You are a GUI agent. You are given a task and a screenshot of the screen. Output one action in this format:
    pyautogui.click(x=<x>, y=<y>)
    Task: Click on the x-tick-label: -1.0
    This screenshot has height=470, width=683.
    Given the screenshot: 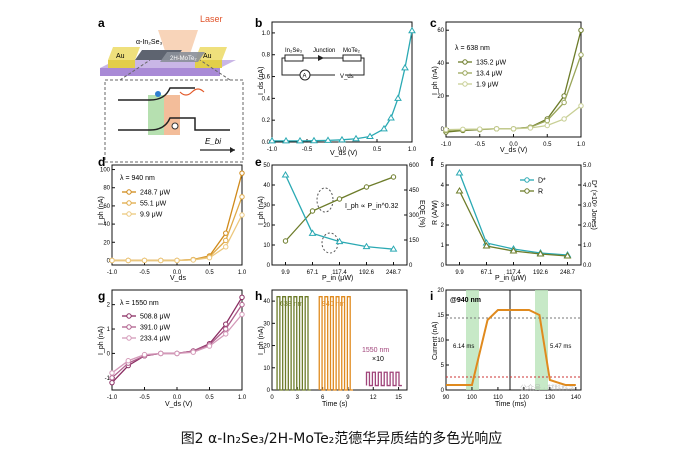 What is the action you would take?
    pyautogui.click(x=272, y=150)
    